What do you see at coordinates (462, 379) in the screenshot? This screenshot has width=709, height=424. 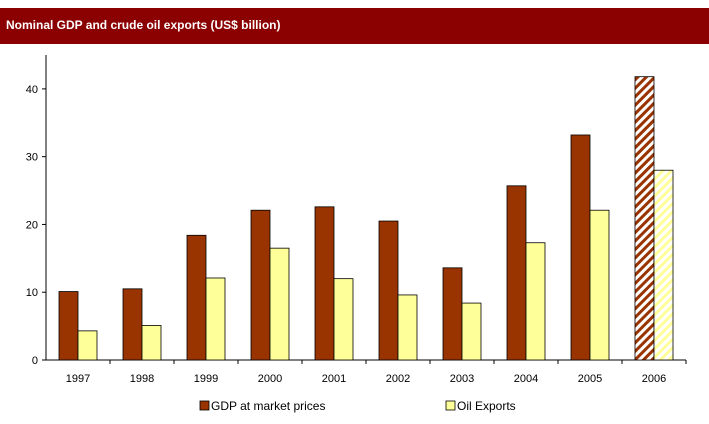 I see `x-tick-label: 2003` at bounding box center [462, 379].